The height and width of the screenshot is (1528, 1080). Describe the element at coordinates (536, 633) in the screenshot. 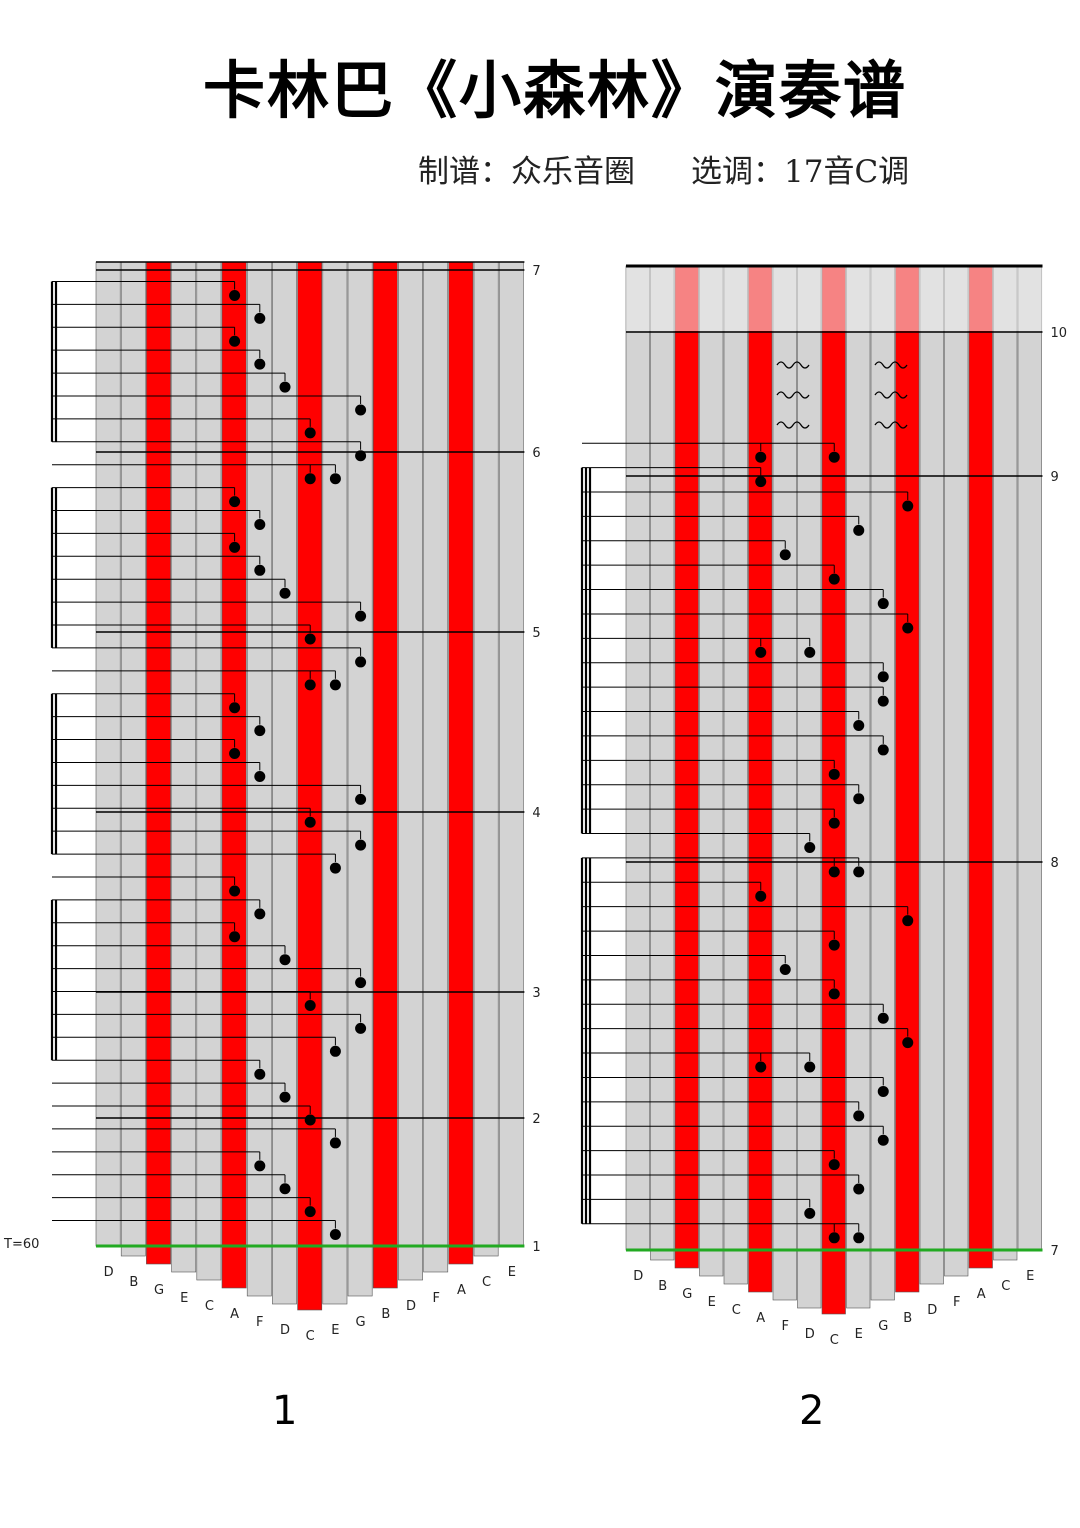

I see `bar-number: 5` at that location.